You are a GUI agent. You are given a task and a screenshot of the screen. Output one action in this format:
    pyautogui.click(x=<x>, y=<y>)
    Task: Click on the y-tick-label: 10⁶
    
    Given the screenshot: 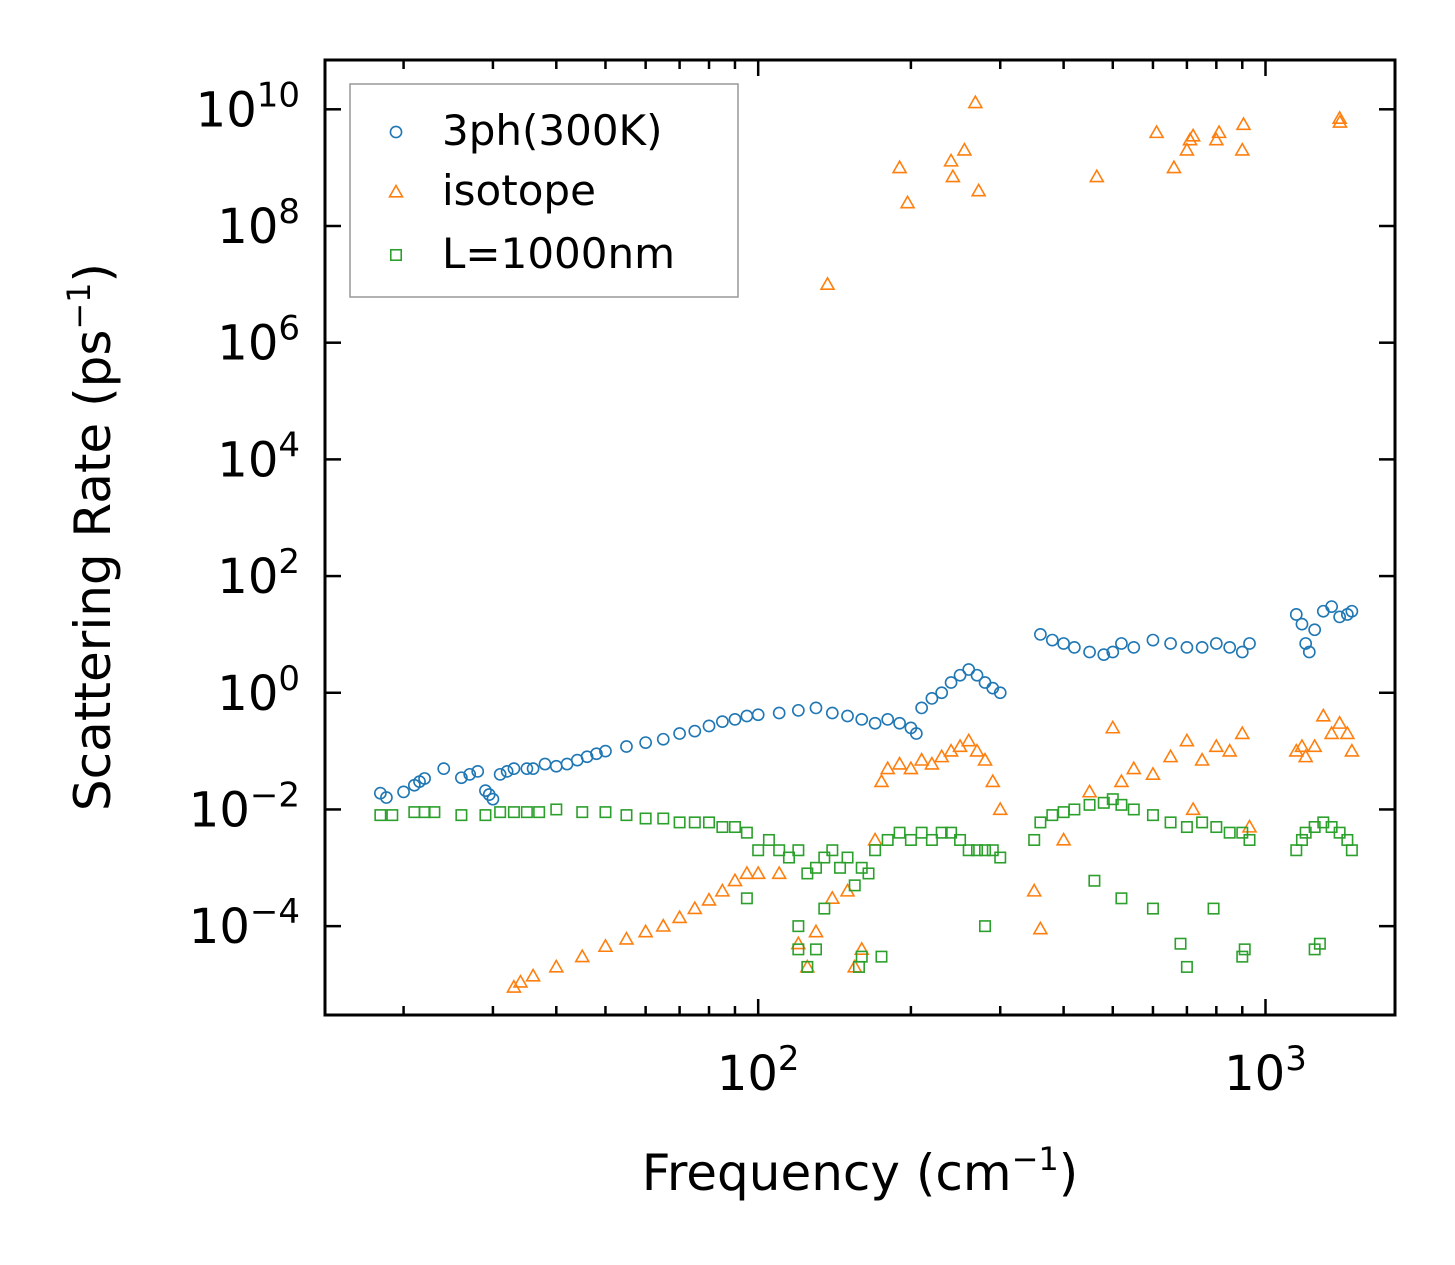 What is the action you would take?
    pyautogui.click(x=258, y=340)
    